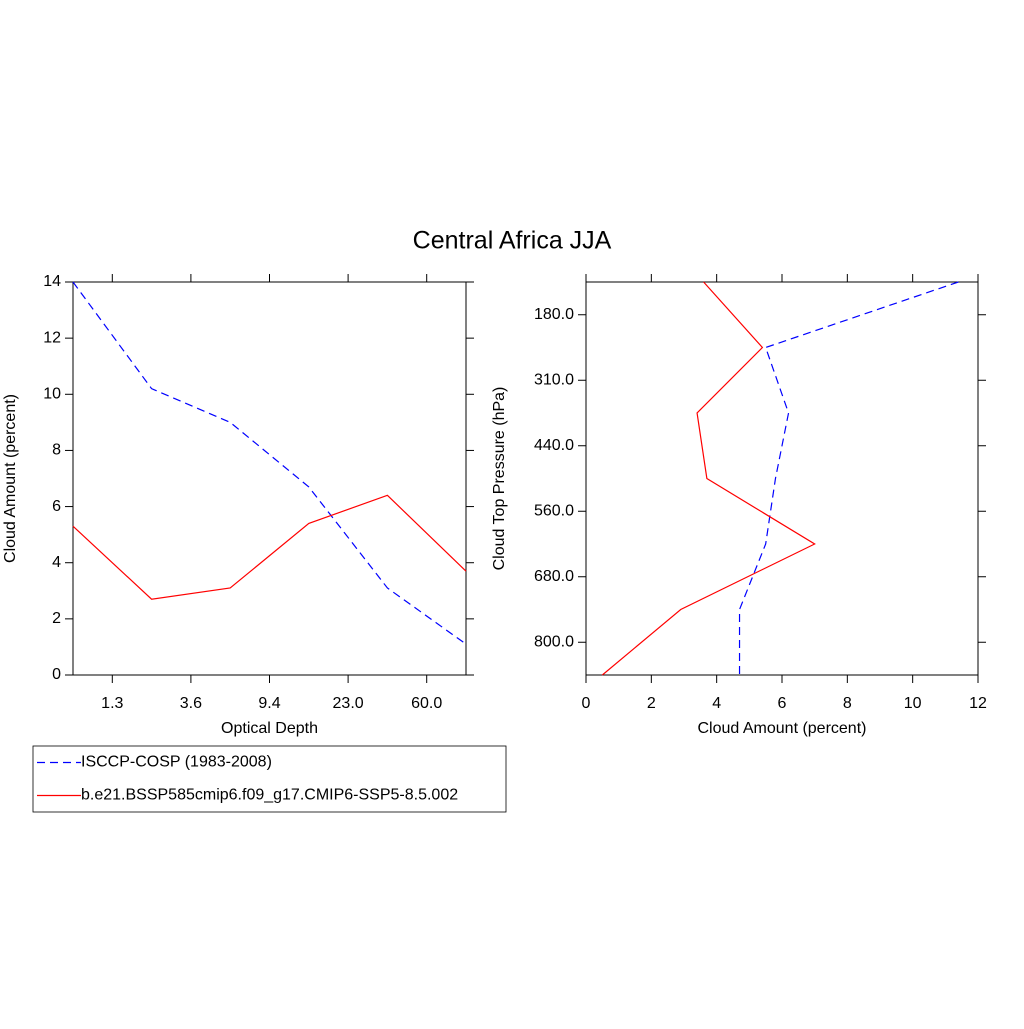  Describe the element at coordinates (10, 478) in the screenshot. I see `y-axis-label: Cloud Amount (percent)` at that location.